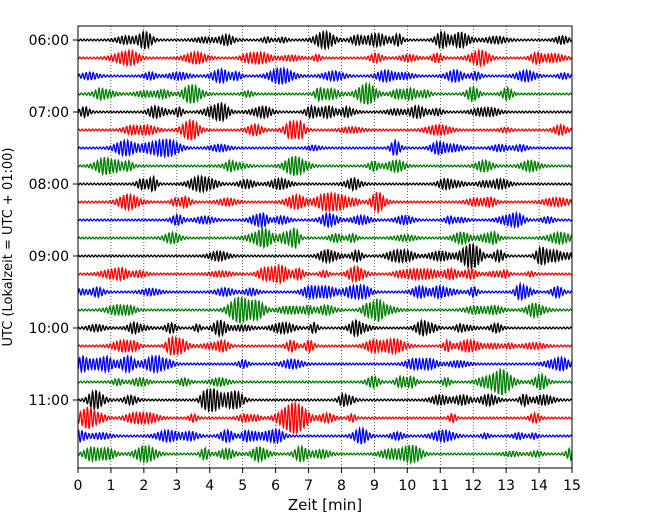  What do you see at coordinates (440, 486) in the screenshot?
I see `x-tick-label: 11` at bounding box center [440, 486].